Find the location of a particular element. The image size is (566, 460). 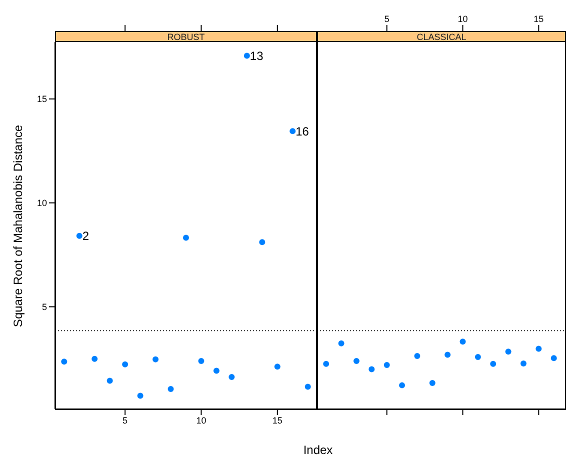

y-tick-label: 15 is located at coordinates (41, 99).